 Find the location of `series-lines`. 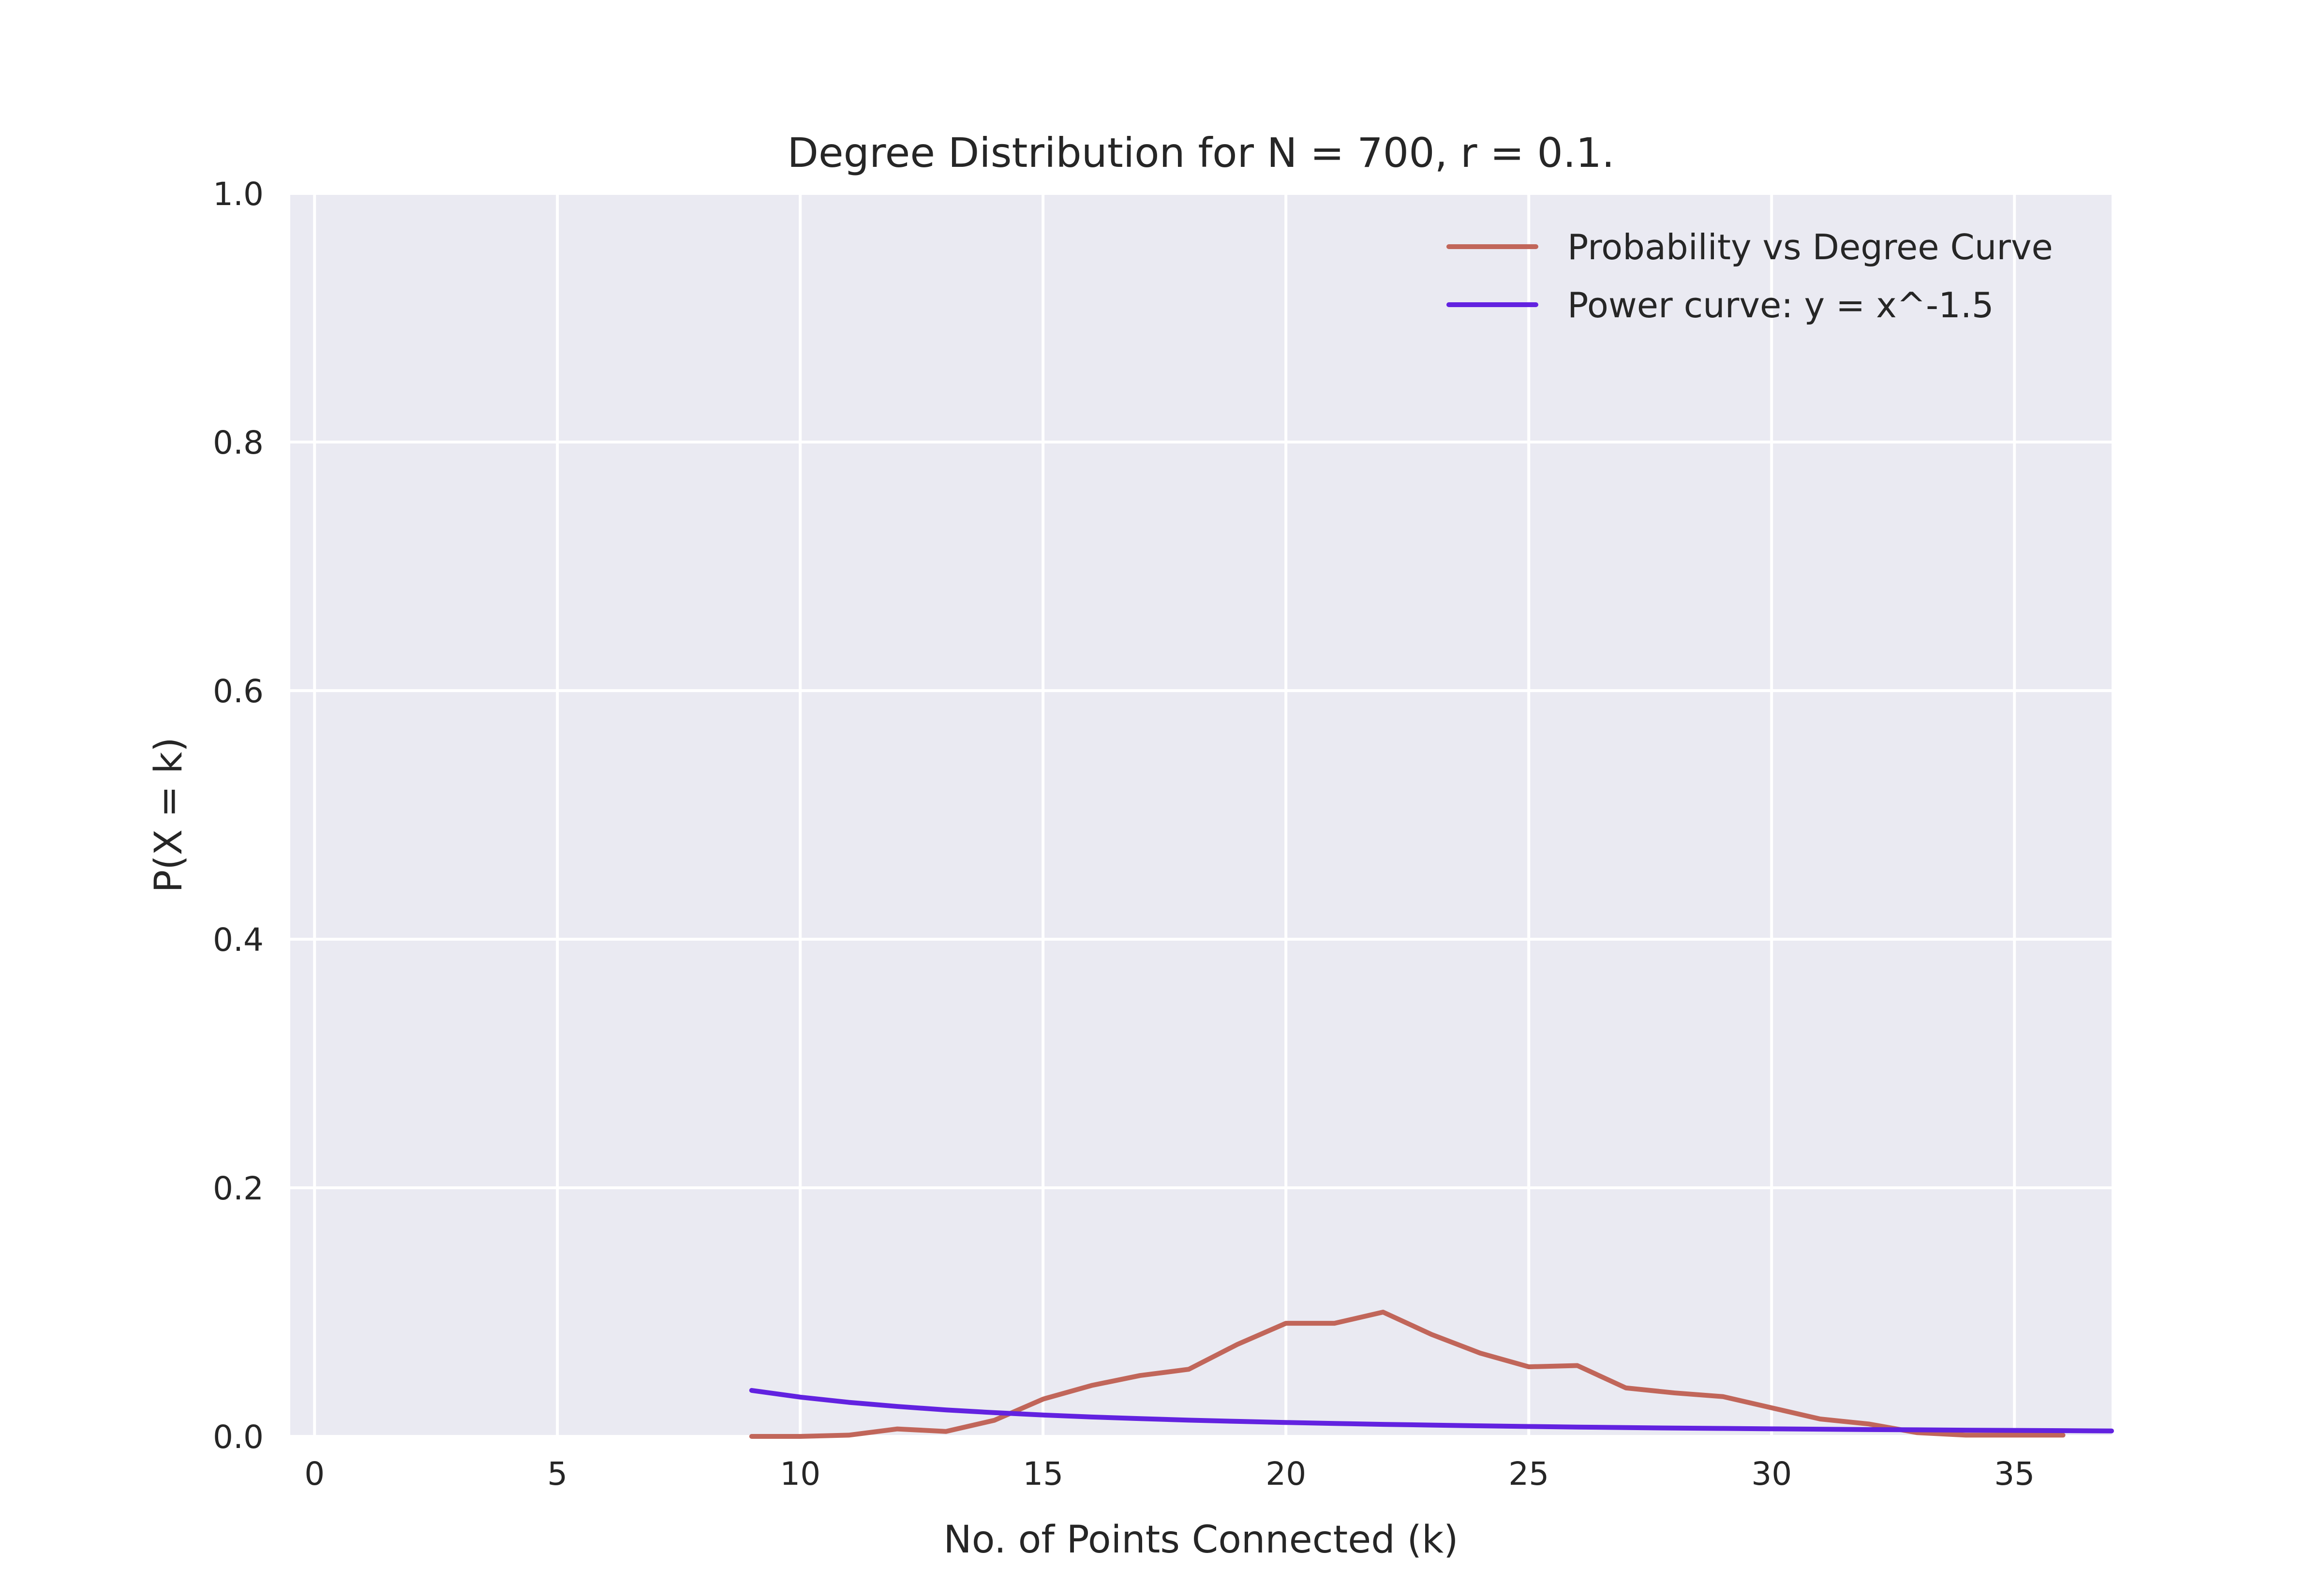

series-lines is located at coordinates (1431, 1374).